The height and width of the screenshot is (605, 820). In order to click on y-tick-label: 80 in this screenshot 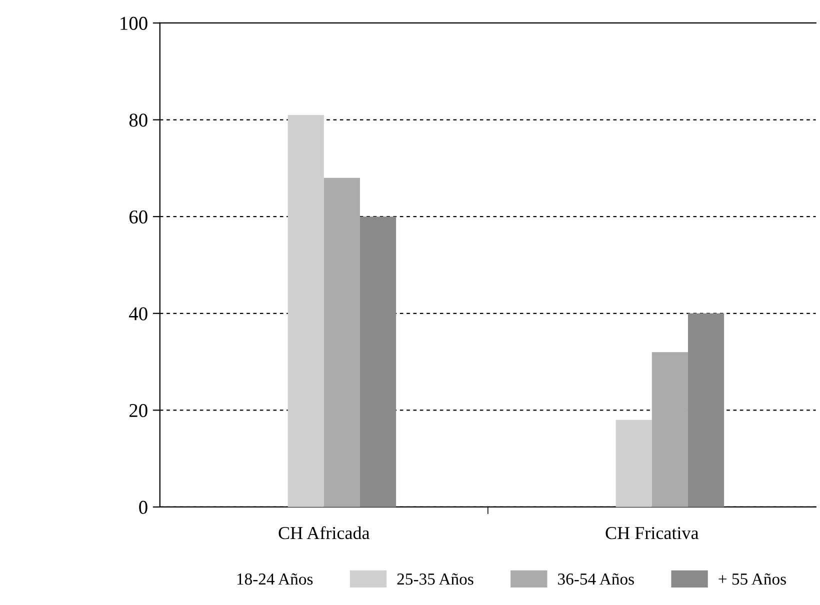, I will do `click(138, 120)`.